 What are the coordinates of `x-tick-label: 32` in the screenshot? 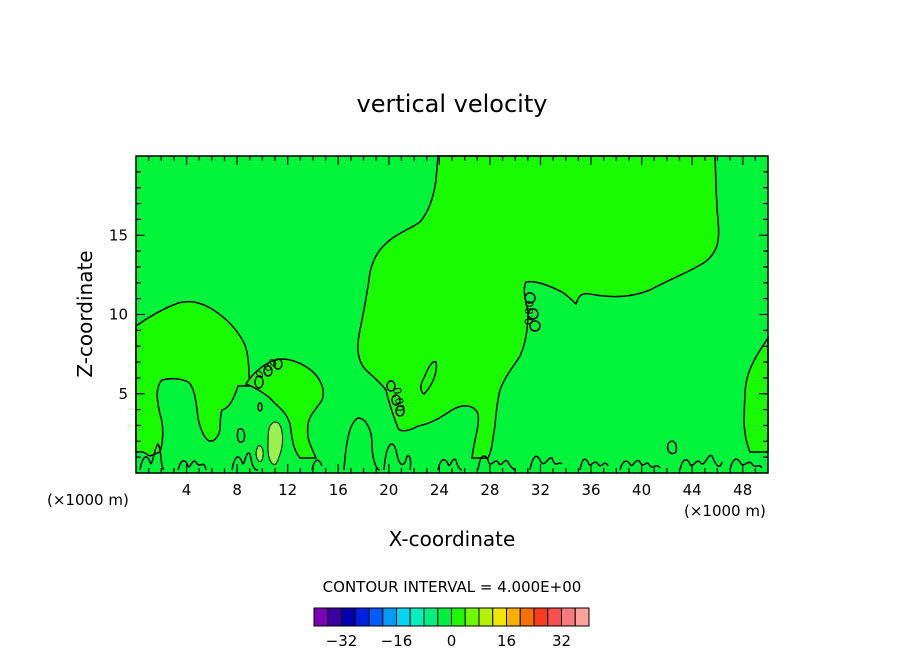 It's located at (540, 490).